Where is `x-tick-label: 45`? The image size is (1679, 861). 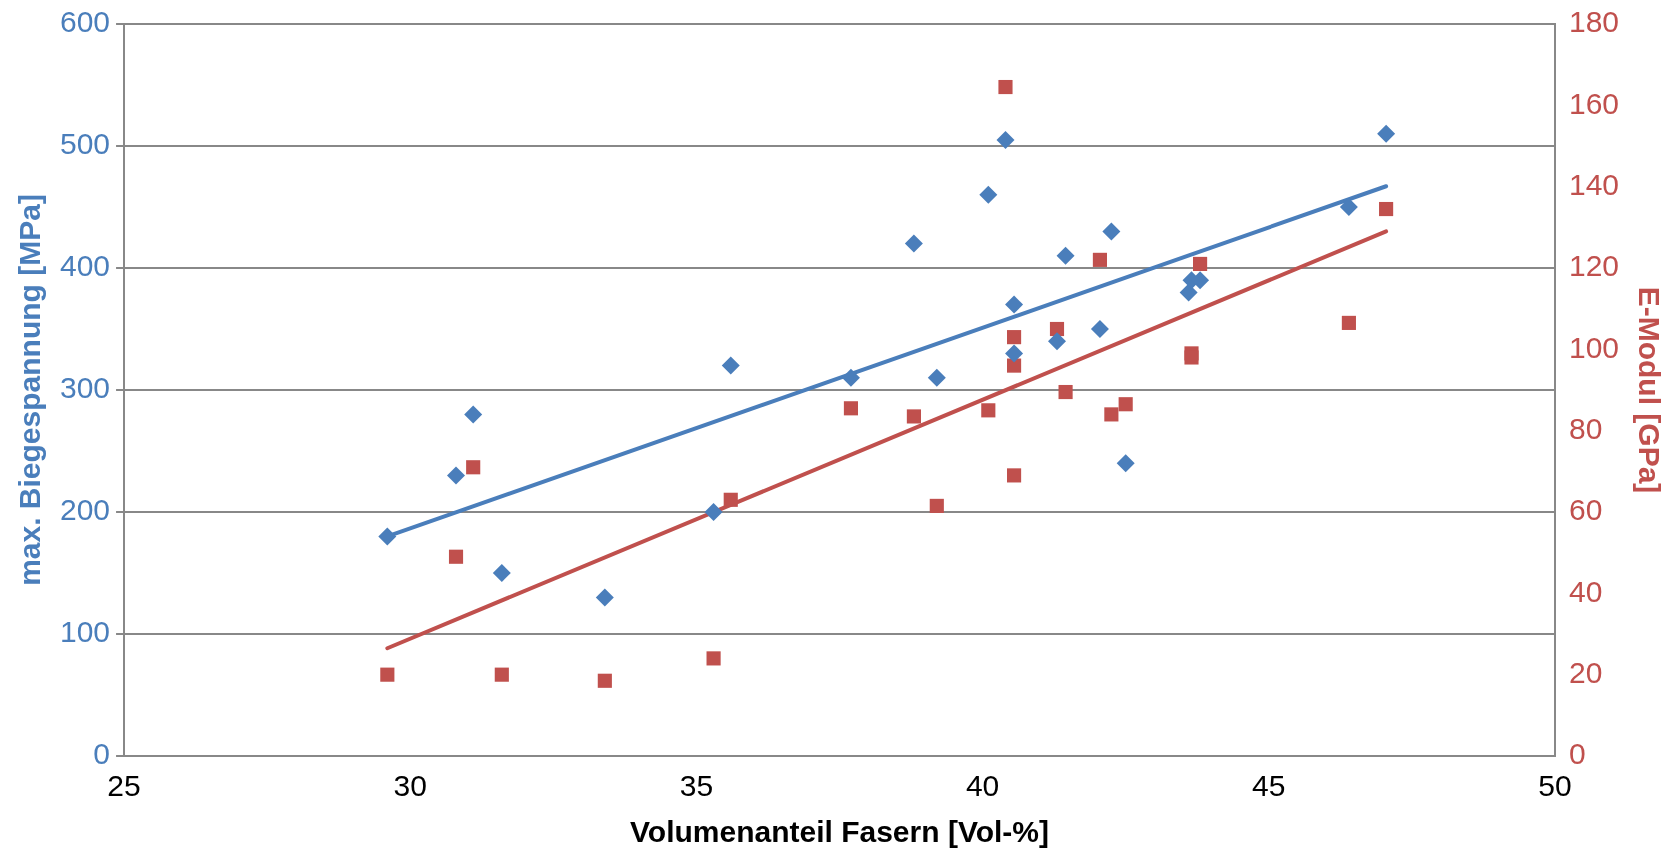 x-tick-label: 45 is located at coordinates (1269, 786).